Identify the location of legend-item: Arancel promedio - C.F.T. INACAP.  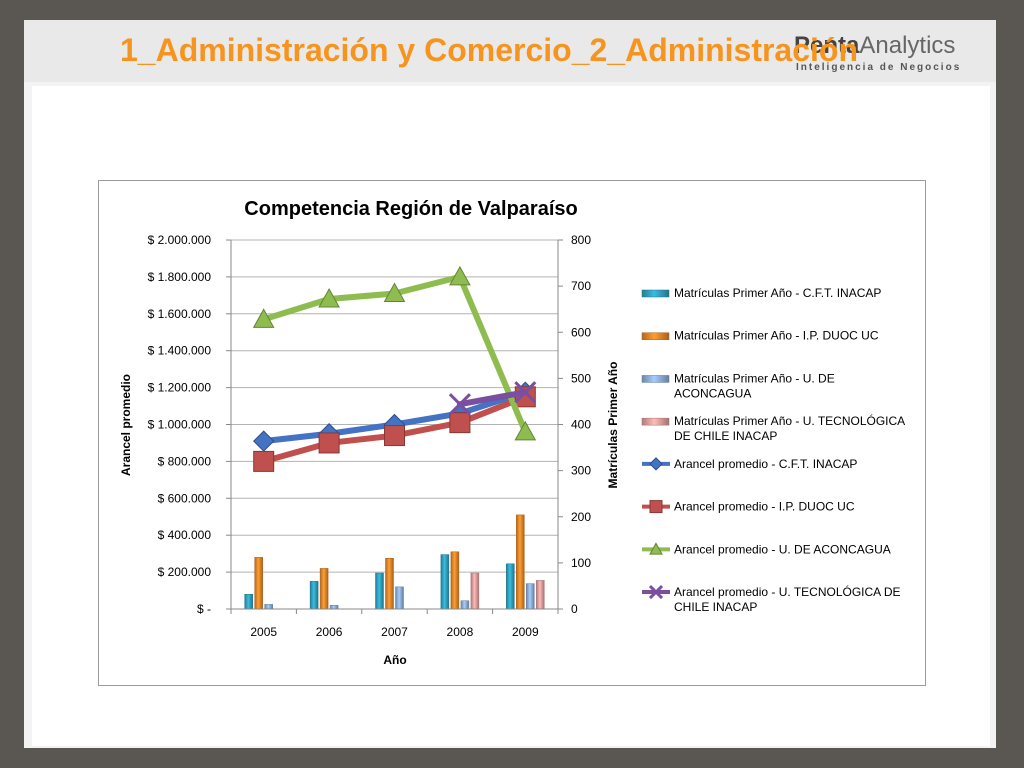
(749, 464).